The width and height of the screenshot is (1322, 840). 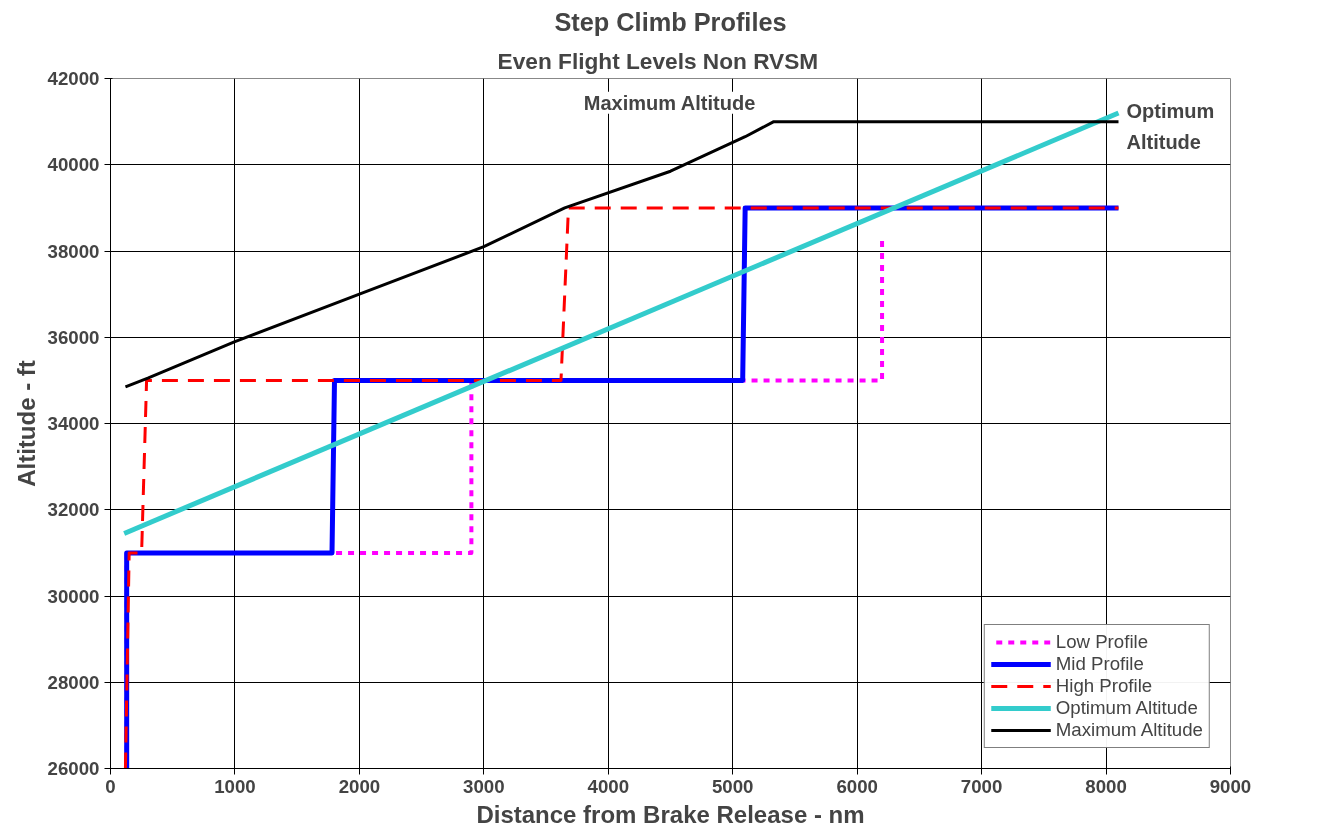 I want to click on y-tick-label: 38000, so click(x=73, y=251).